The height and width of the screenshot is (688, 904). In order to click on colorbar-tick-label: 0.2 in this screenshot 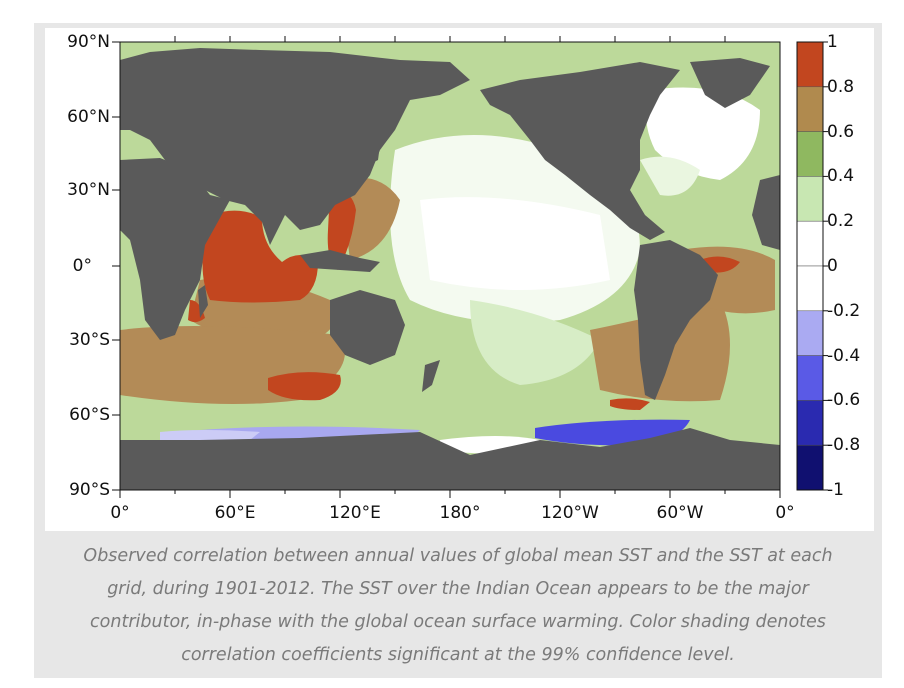, I will do `click(841, 221)`.